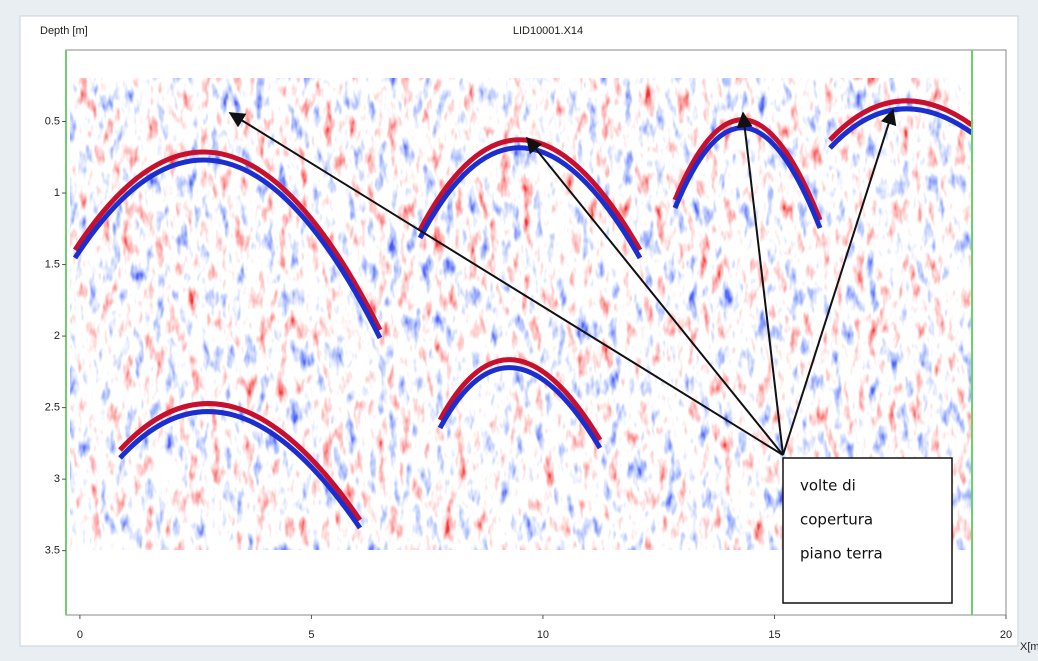  Describe the element at coordinates (57, 336) in the screenshot. I see `y-tick-label: 2` at that location.